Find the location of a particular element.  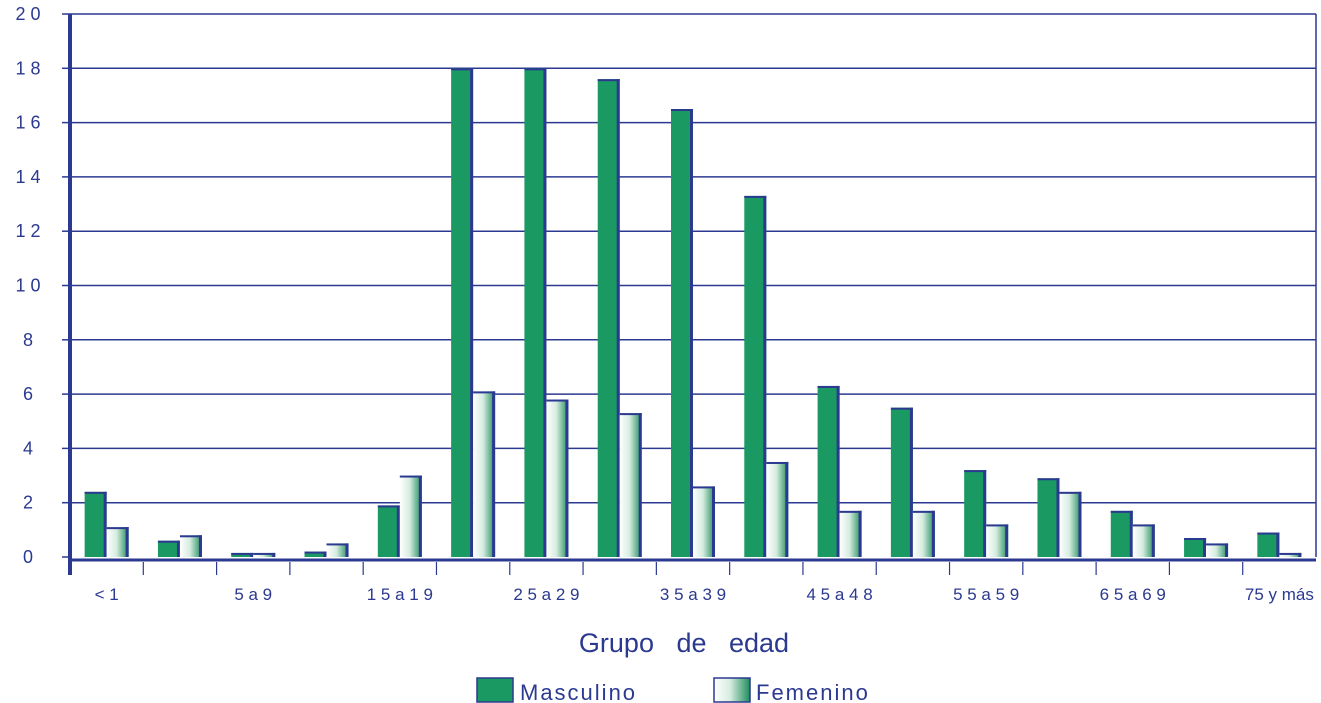

y-tick-label: 1 4 is located at coordinates (27, 177).